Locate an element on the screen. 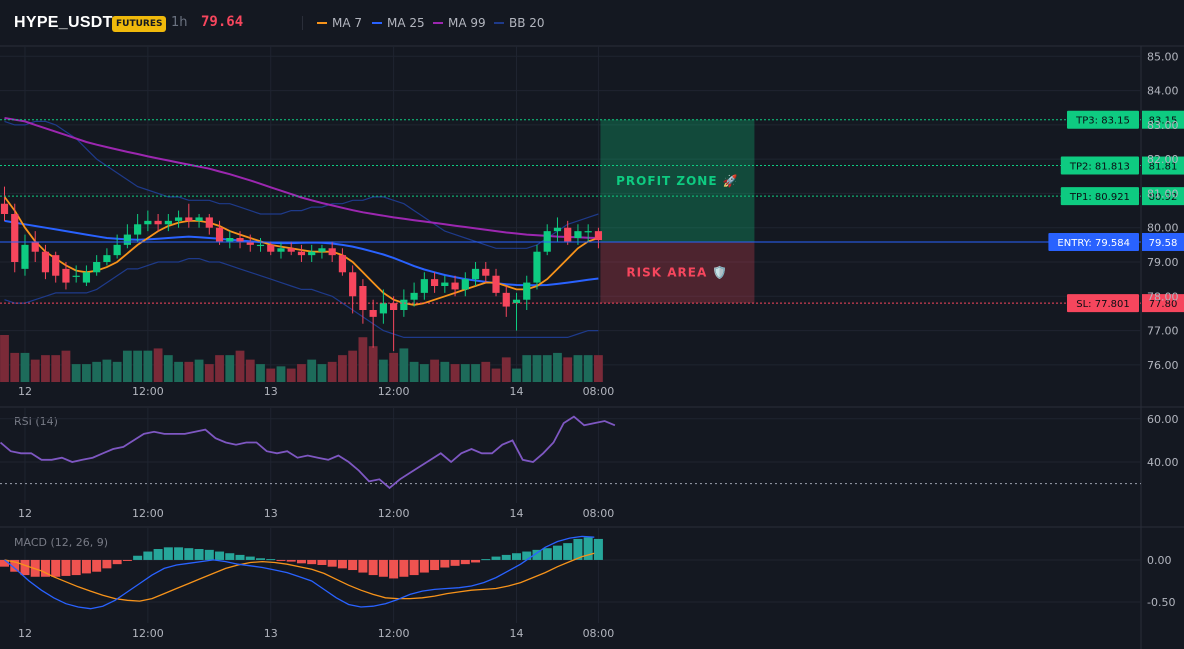 Image resolution: width=1184 pixels, height=649 pixels. tp3-tag: TP3: 83.15 is located at coordinates (1102, 121).